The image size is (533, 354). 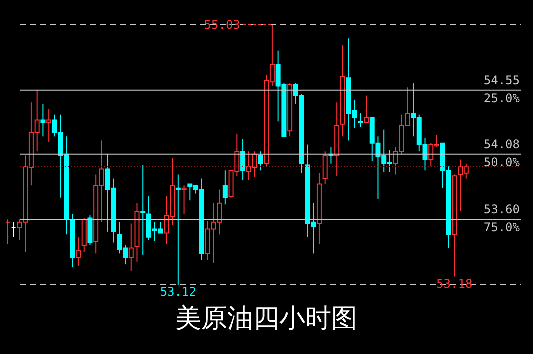 I want to click on ref-line-label: 53.60, so click(x=502, y=209).